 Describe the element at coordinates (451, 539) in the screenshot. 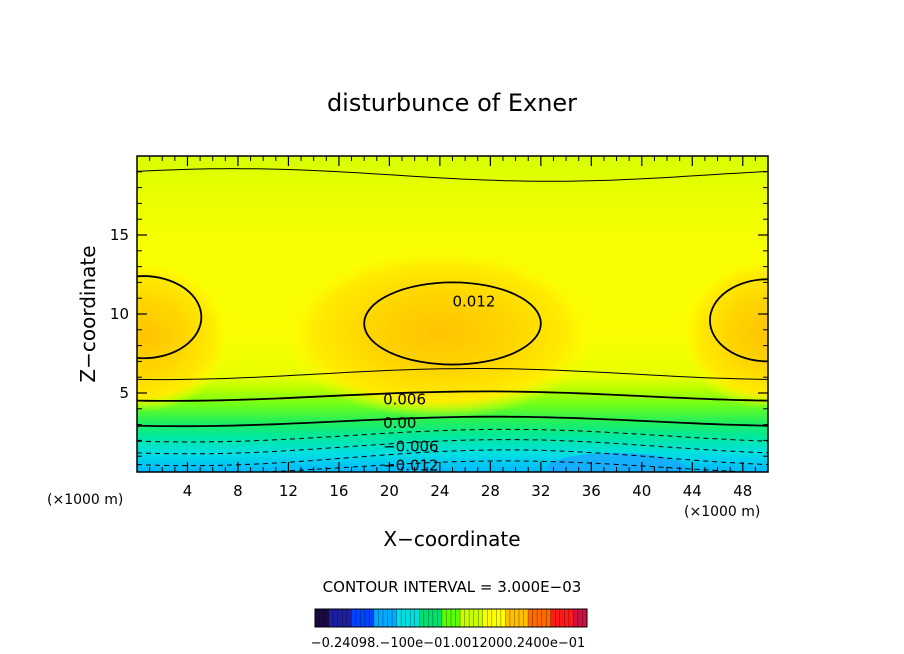

I see `x-axis-label: X−coordinate` at that location.